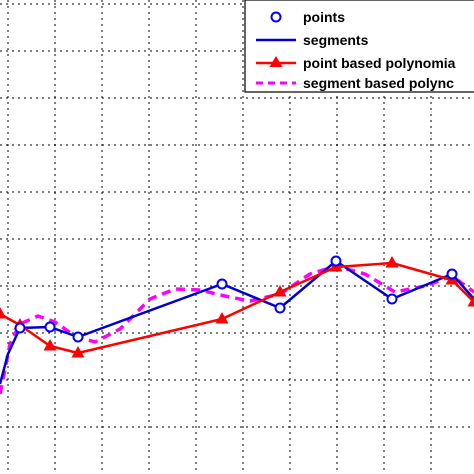  Describe the element at coordinates (379, 63) in the screenshot. I see `legend-point-poly-label: point based polynomia` at that location.